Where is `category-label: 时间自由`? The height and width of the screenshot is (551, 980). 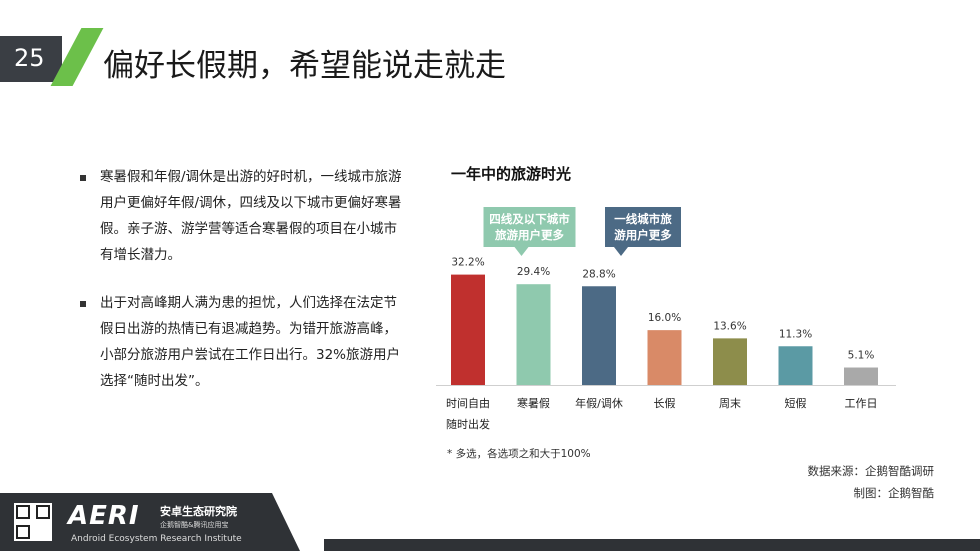 category-label: 时间自由 is located at coordinates (468, 403).